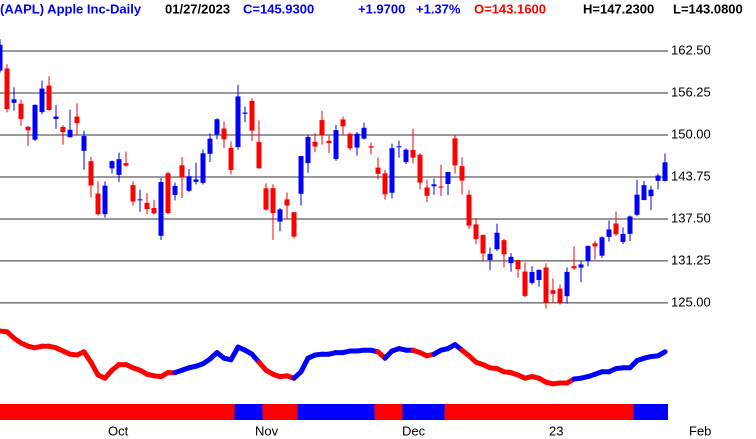  I want to click on indicator, so click(334, 357).